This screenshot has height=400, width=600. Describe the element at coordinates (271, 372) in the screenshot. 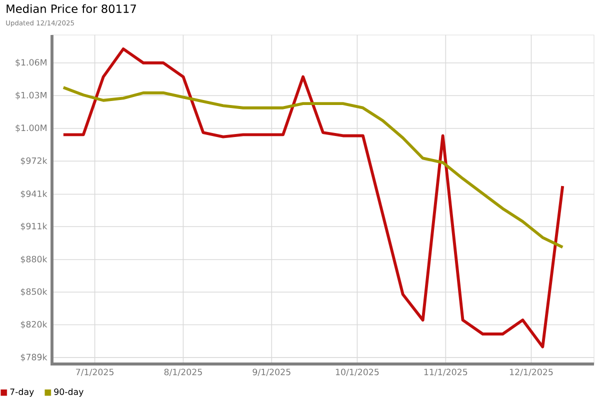

I see `x-tick-label: 9/1/2025` at that location.